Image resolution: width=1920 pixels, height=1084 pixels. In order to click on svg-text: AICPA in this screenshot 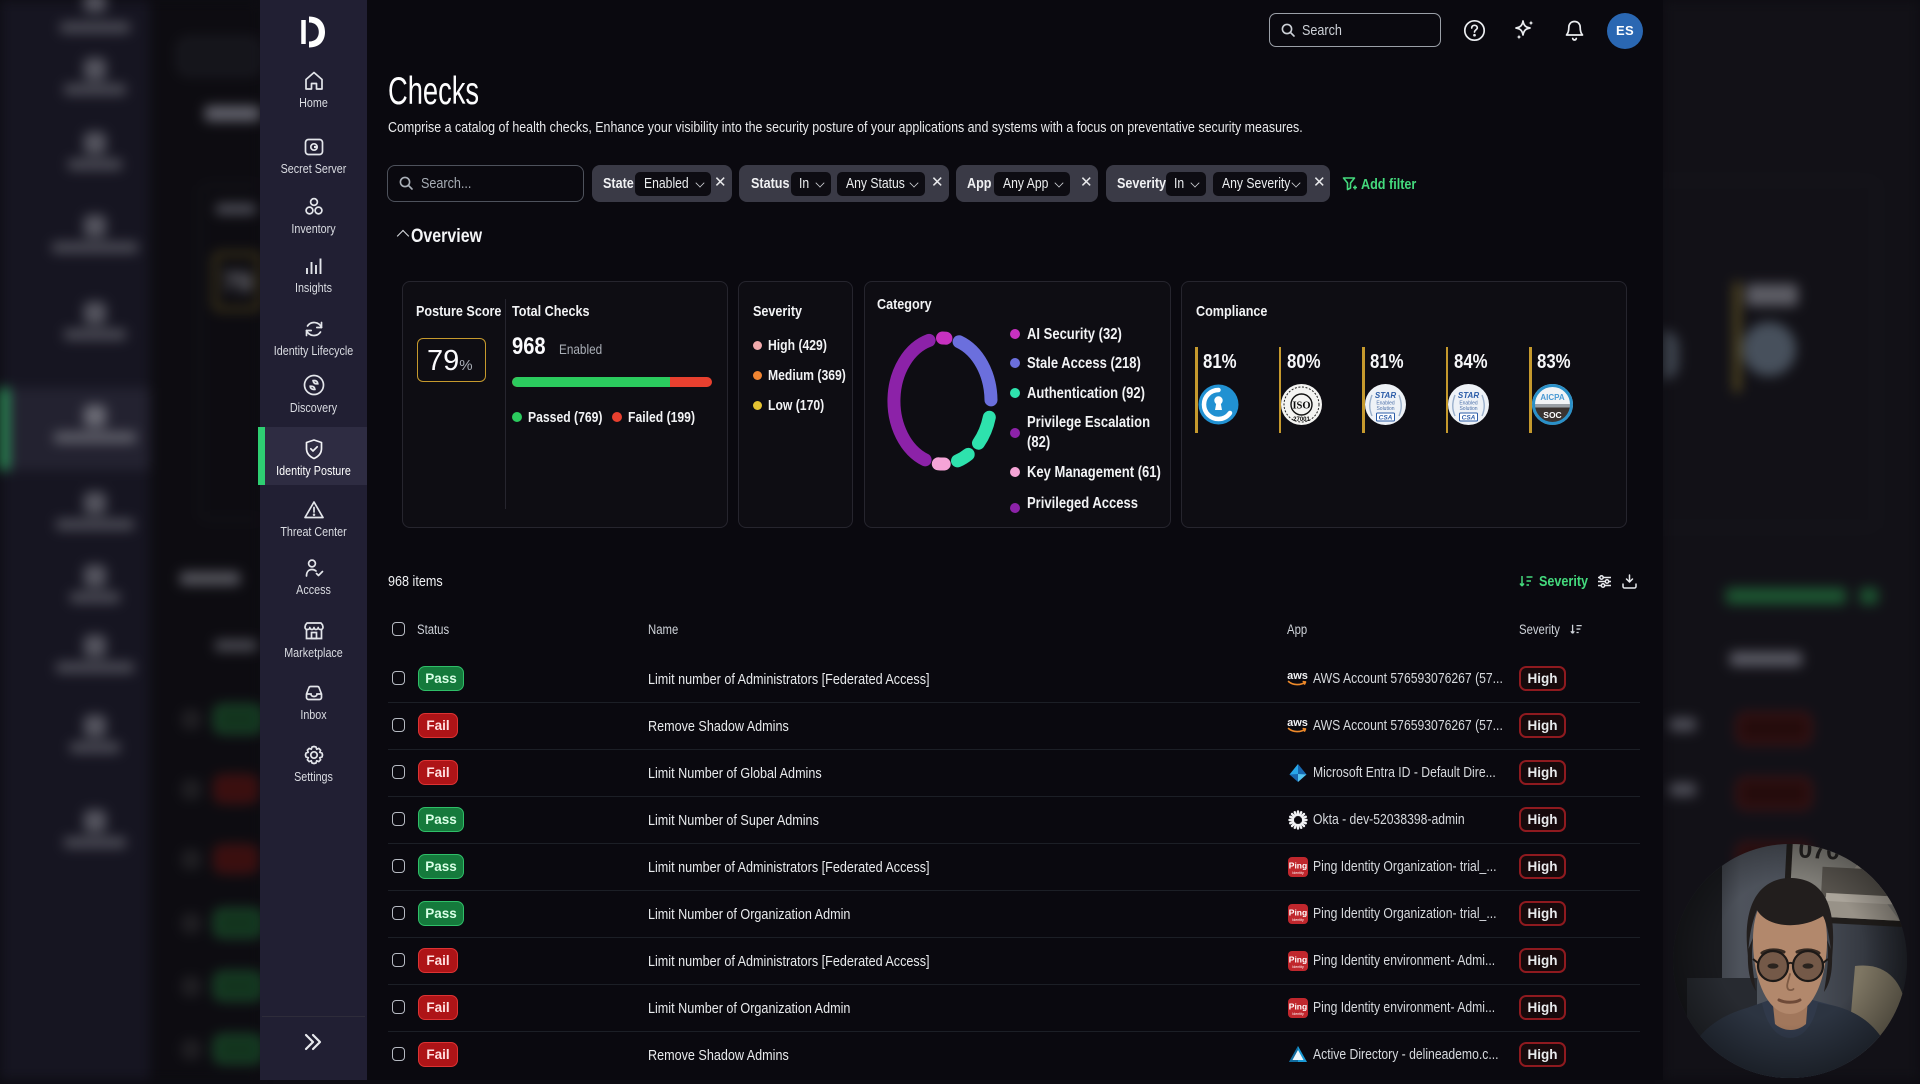, I will do `click(1552, 397)`.